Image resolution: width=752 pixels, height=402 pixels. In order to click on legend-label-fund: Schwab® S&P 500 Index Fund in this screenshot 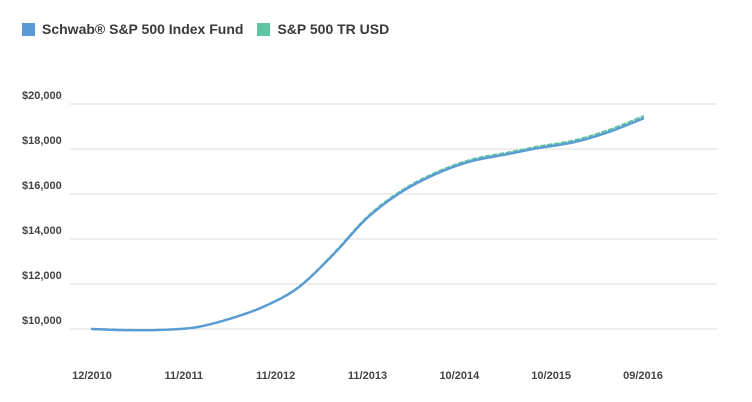, I will do `click(143, 29)`.